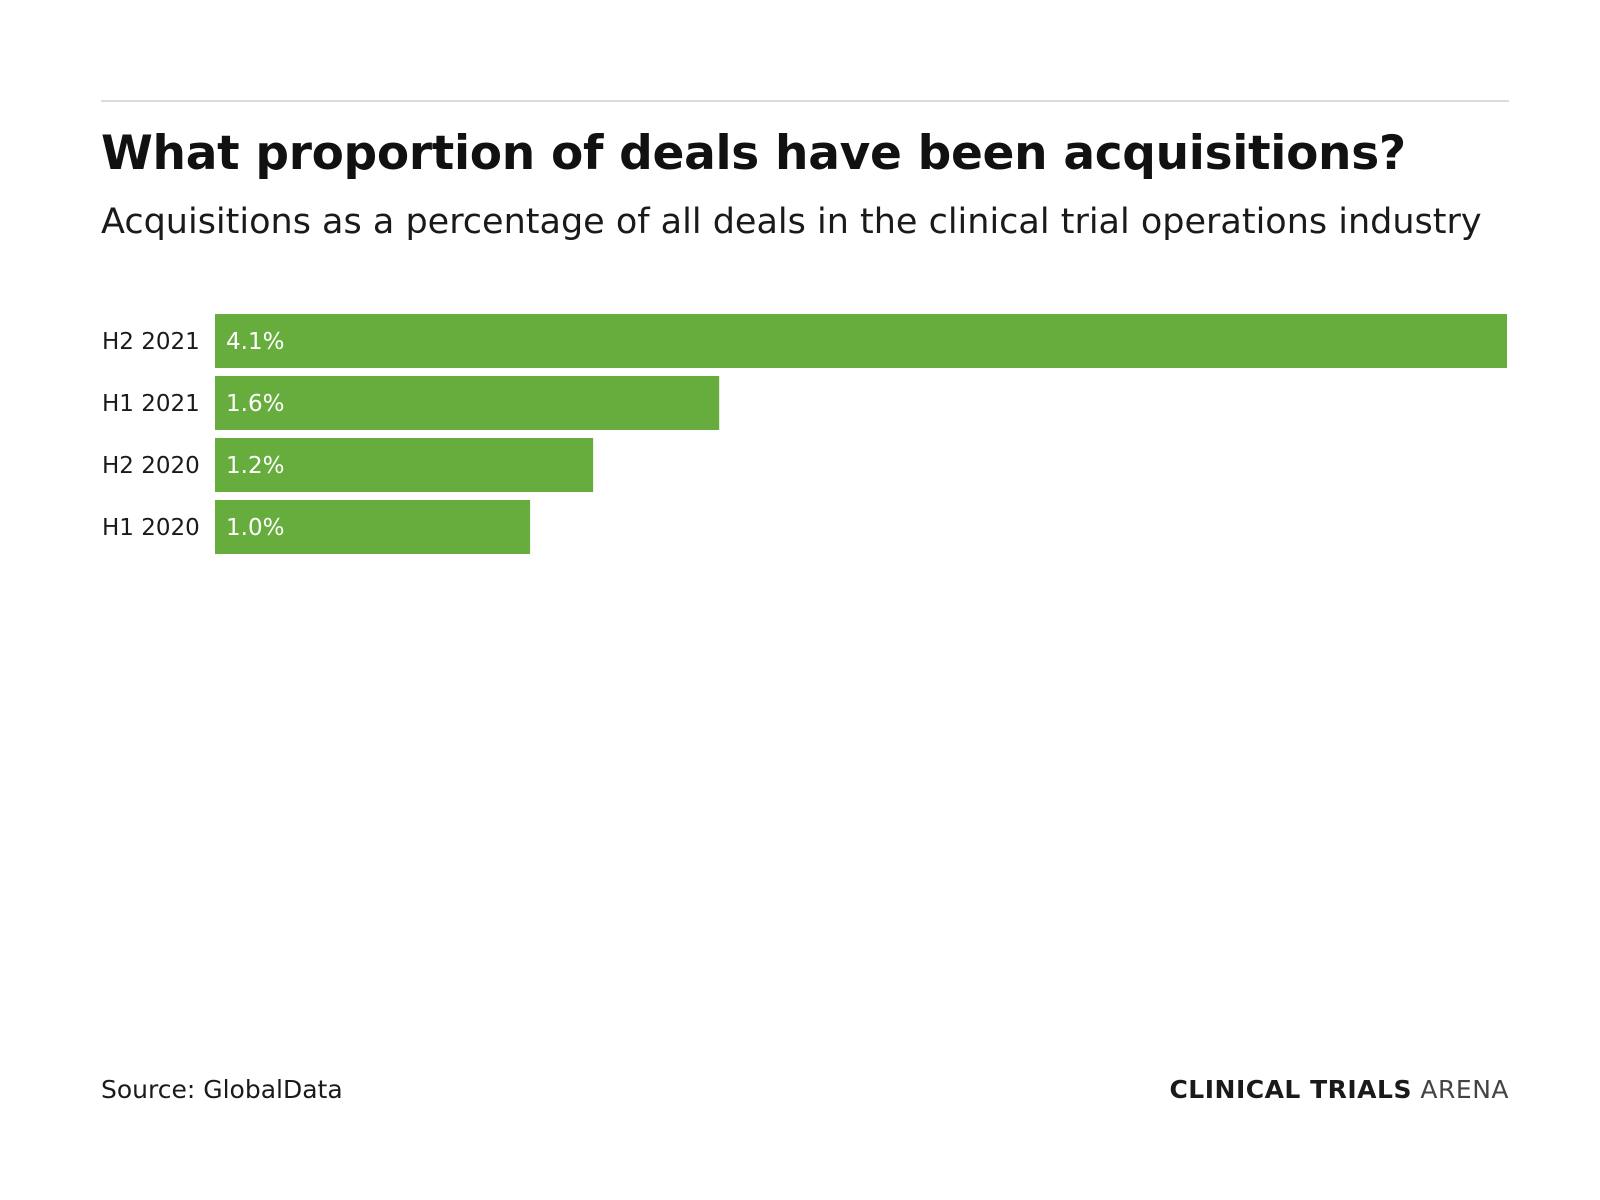 The height and width of the screenshot is (1200, 1600). Describe the element at coordinates (1464, 1089) in the screenshot. I see `brand-logo-light: ARENA` at that location.